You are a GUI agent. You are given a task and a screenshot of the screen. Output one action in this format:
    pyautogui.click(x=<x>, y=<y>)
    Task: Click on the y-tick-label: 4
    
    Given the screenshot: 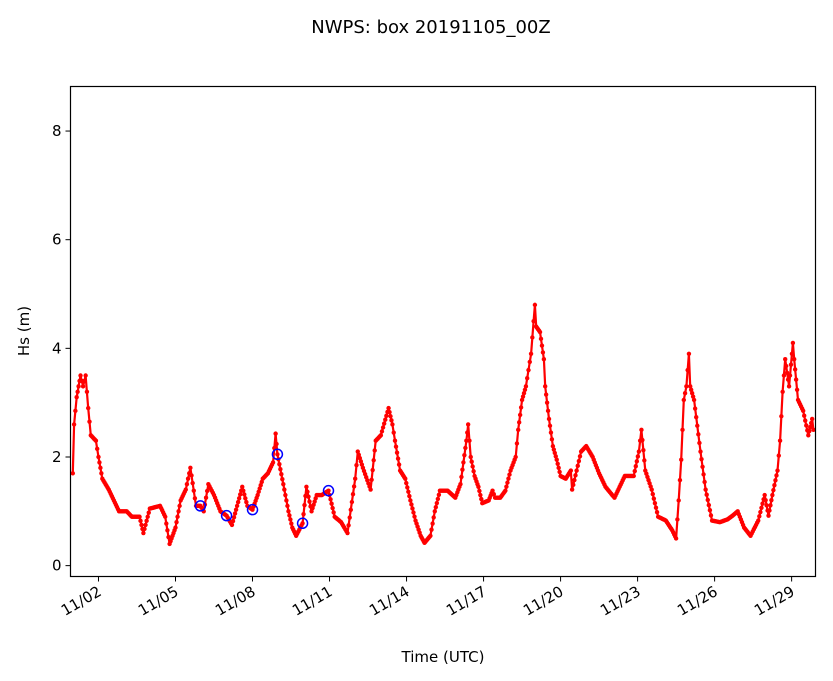 What is the action you would take?
    pyautogui.click(x=57, y=348)
    